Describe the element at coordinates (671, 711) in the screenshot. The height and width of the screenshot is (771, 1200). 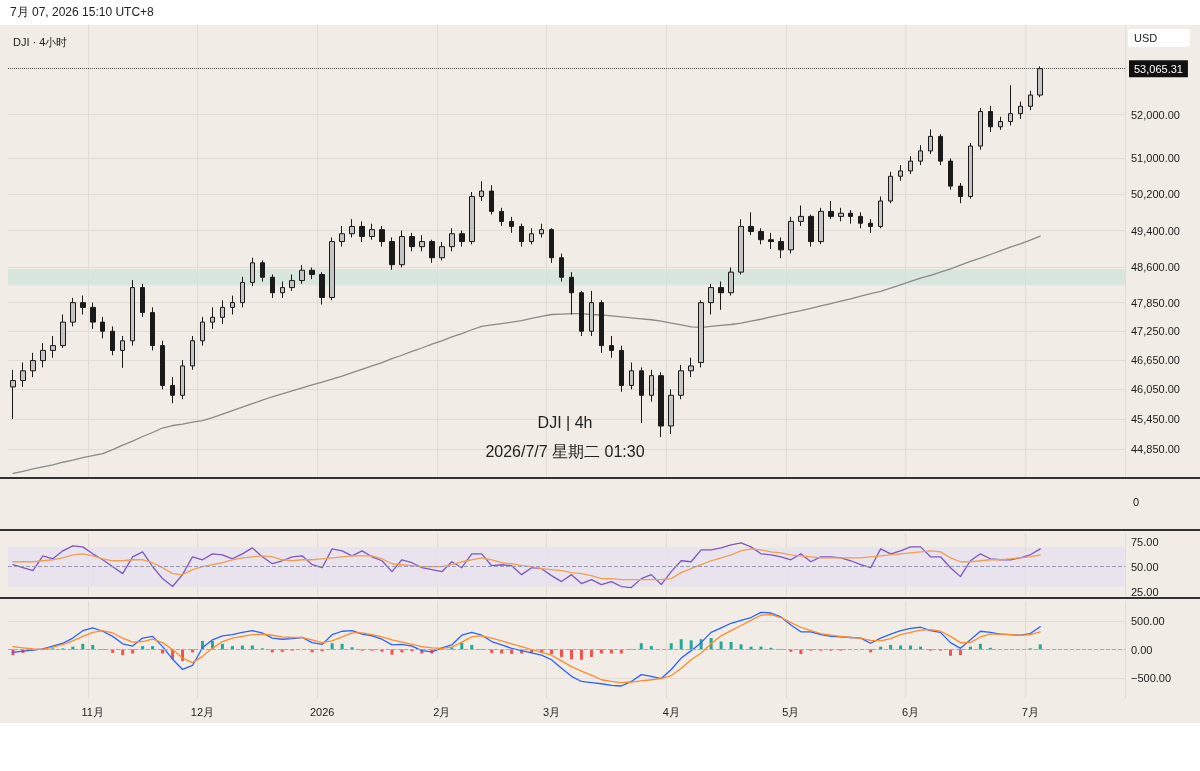
I see `x-tick-label: 4月` at that location.